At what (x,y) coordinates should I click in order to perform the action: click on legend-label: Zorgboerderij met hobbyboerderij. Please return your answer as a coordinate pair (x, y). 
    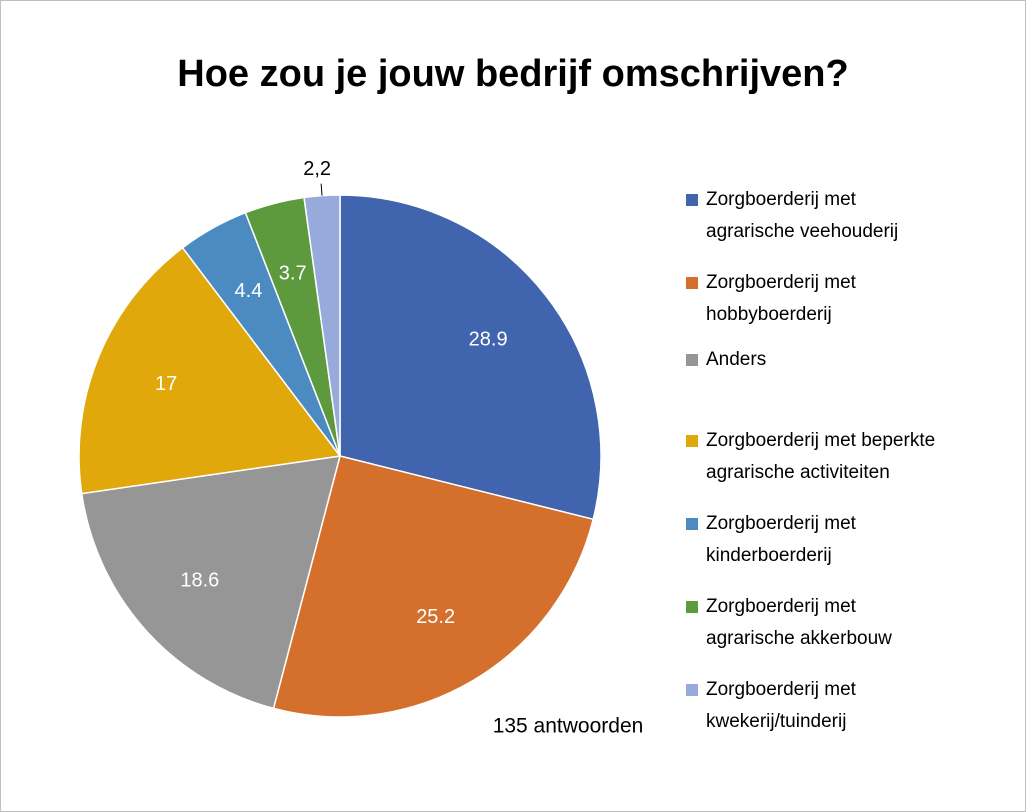
    Looking at the image, I should click on (781, 298).